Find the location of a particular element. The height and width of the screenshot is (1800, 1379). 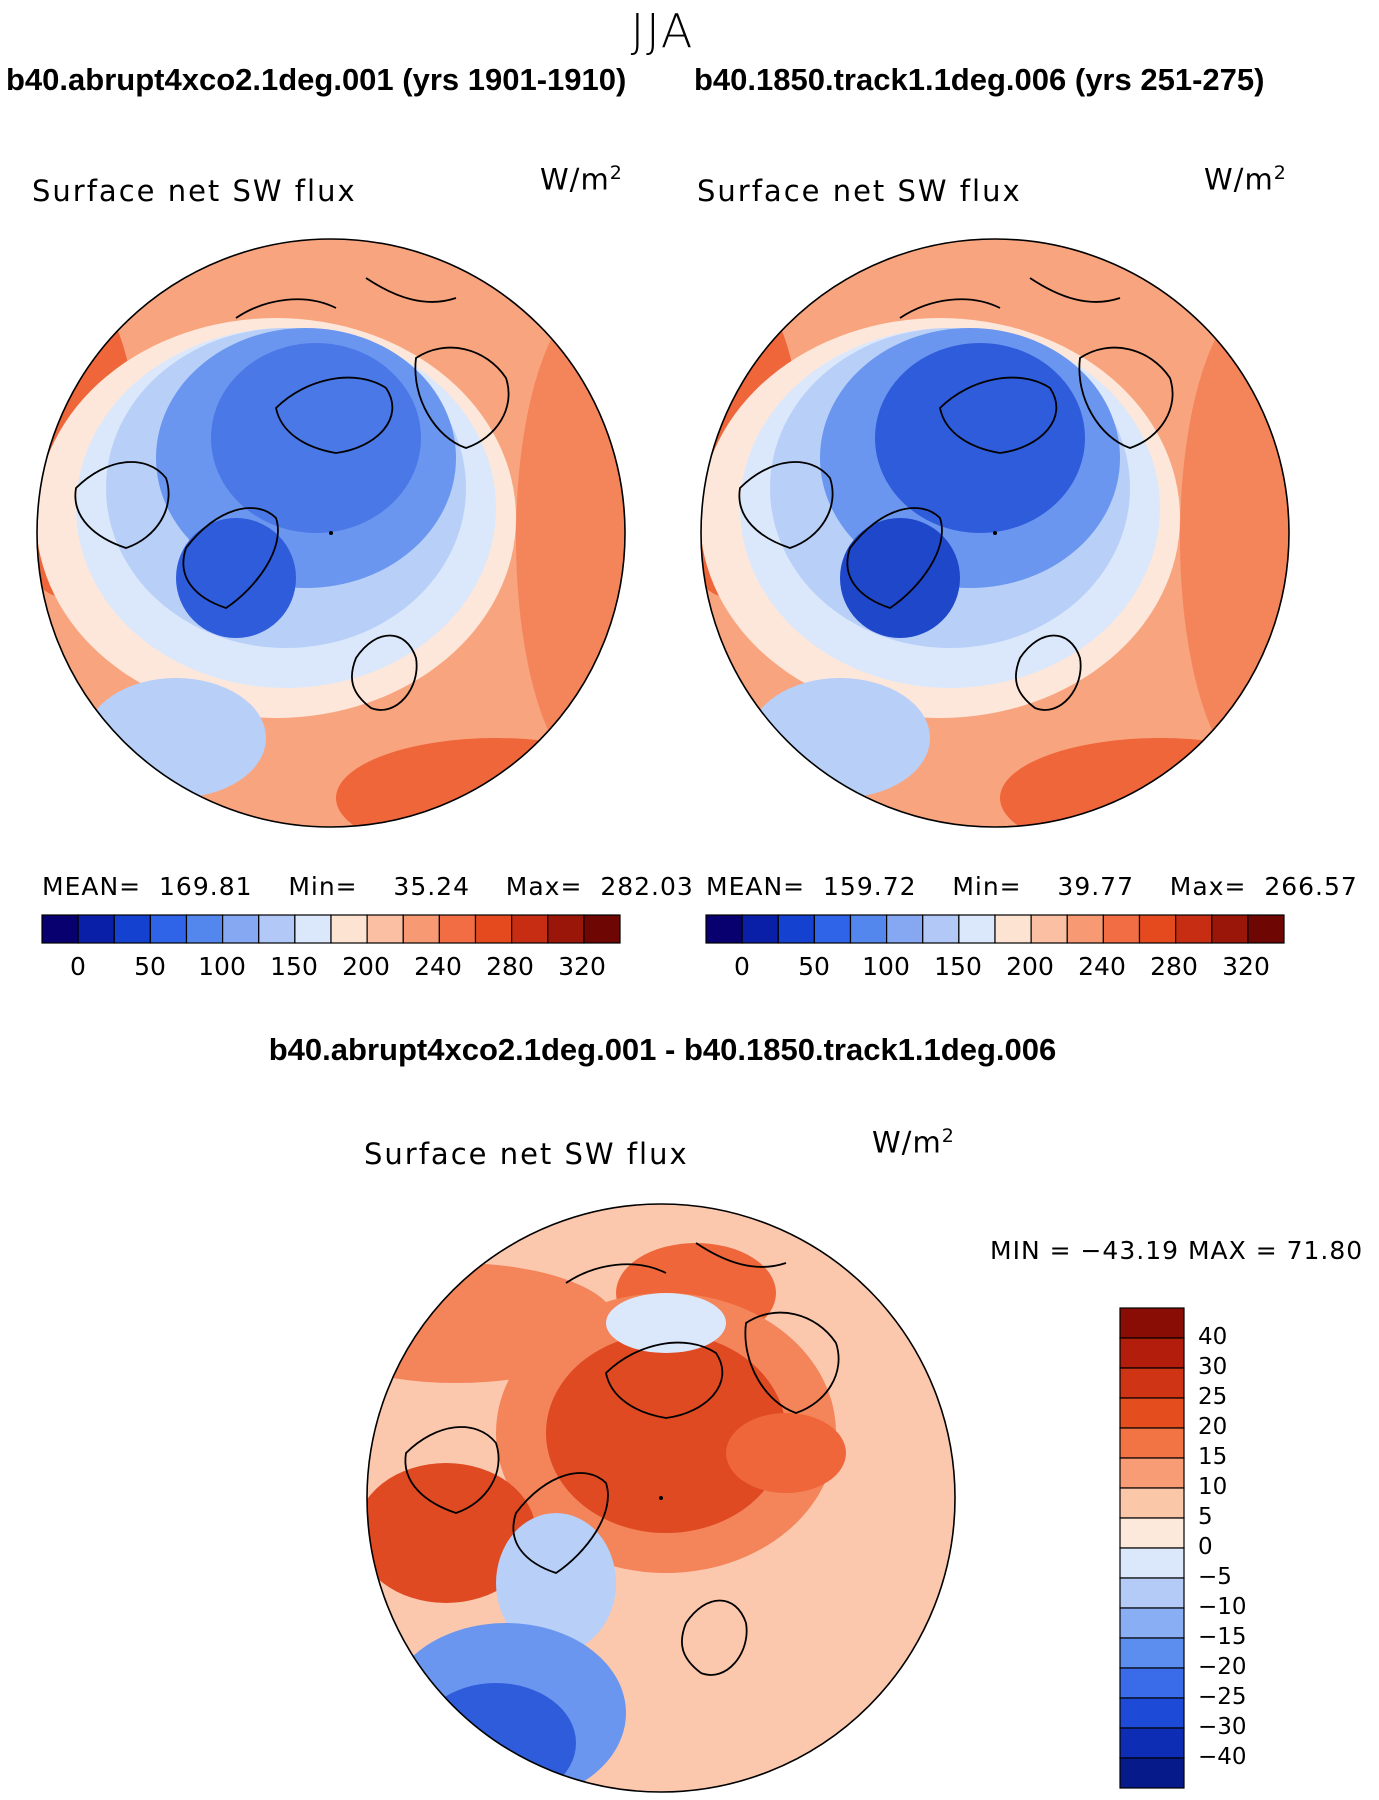

difference-field-title: Surface net SW flux is located at coordinates (526, 1154).